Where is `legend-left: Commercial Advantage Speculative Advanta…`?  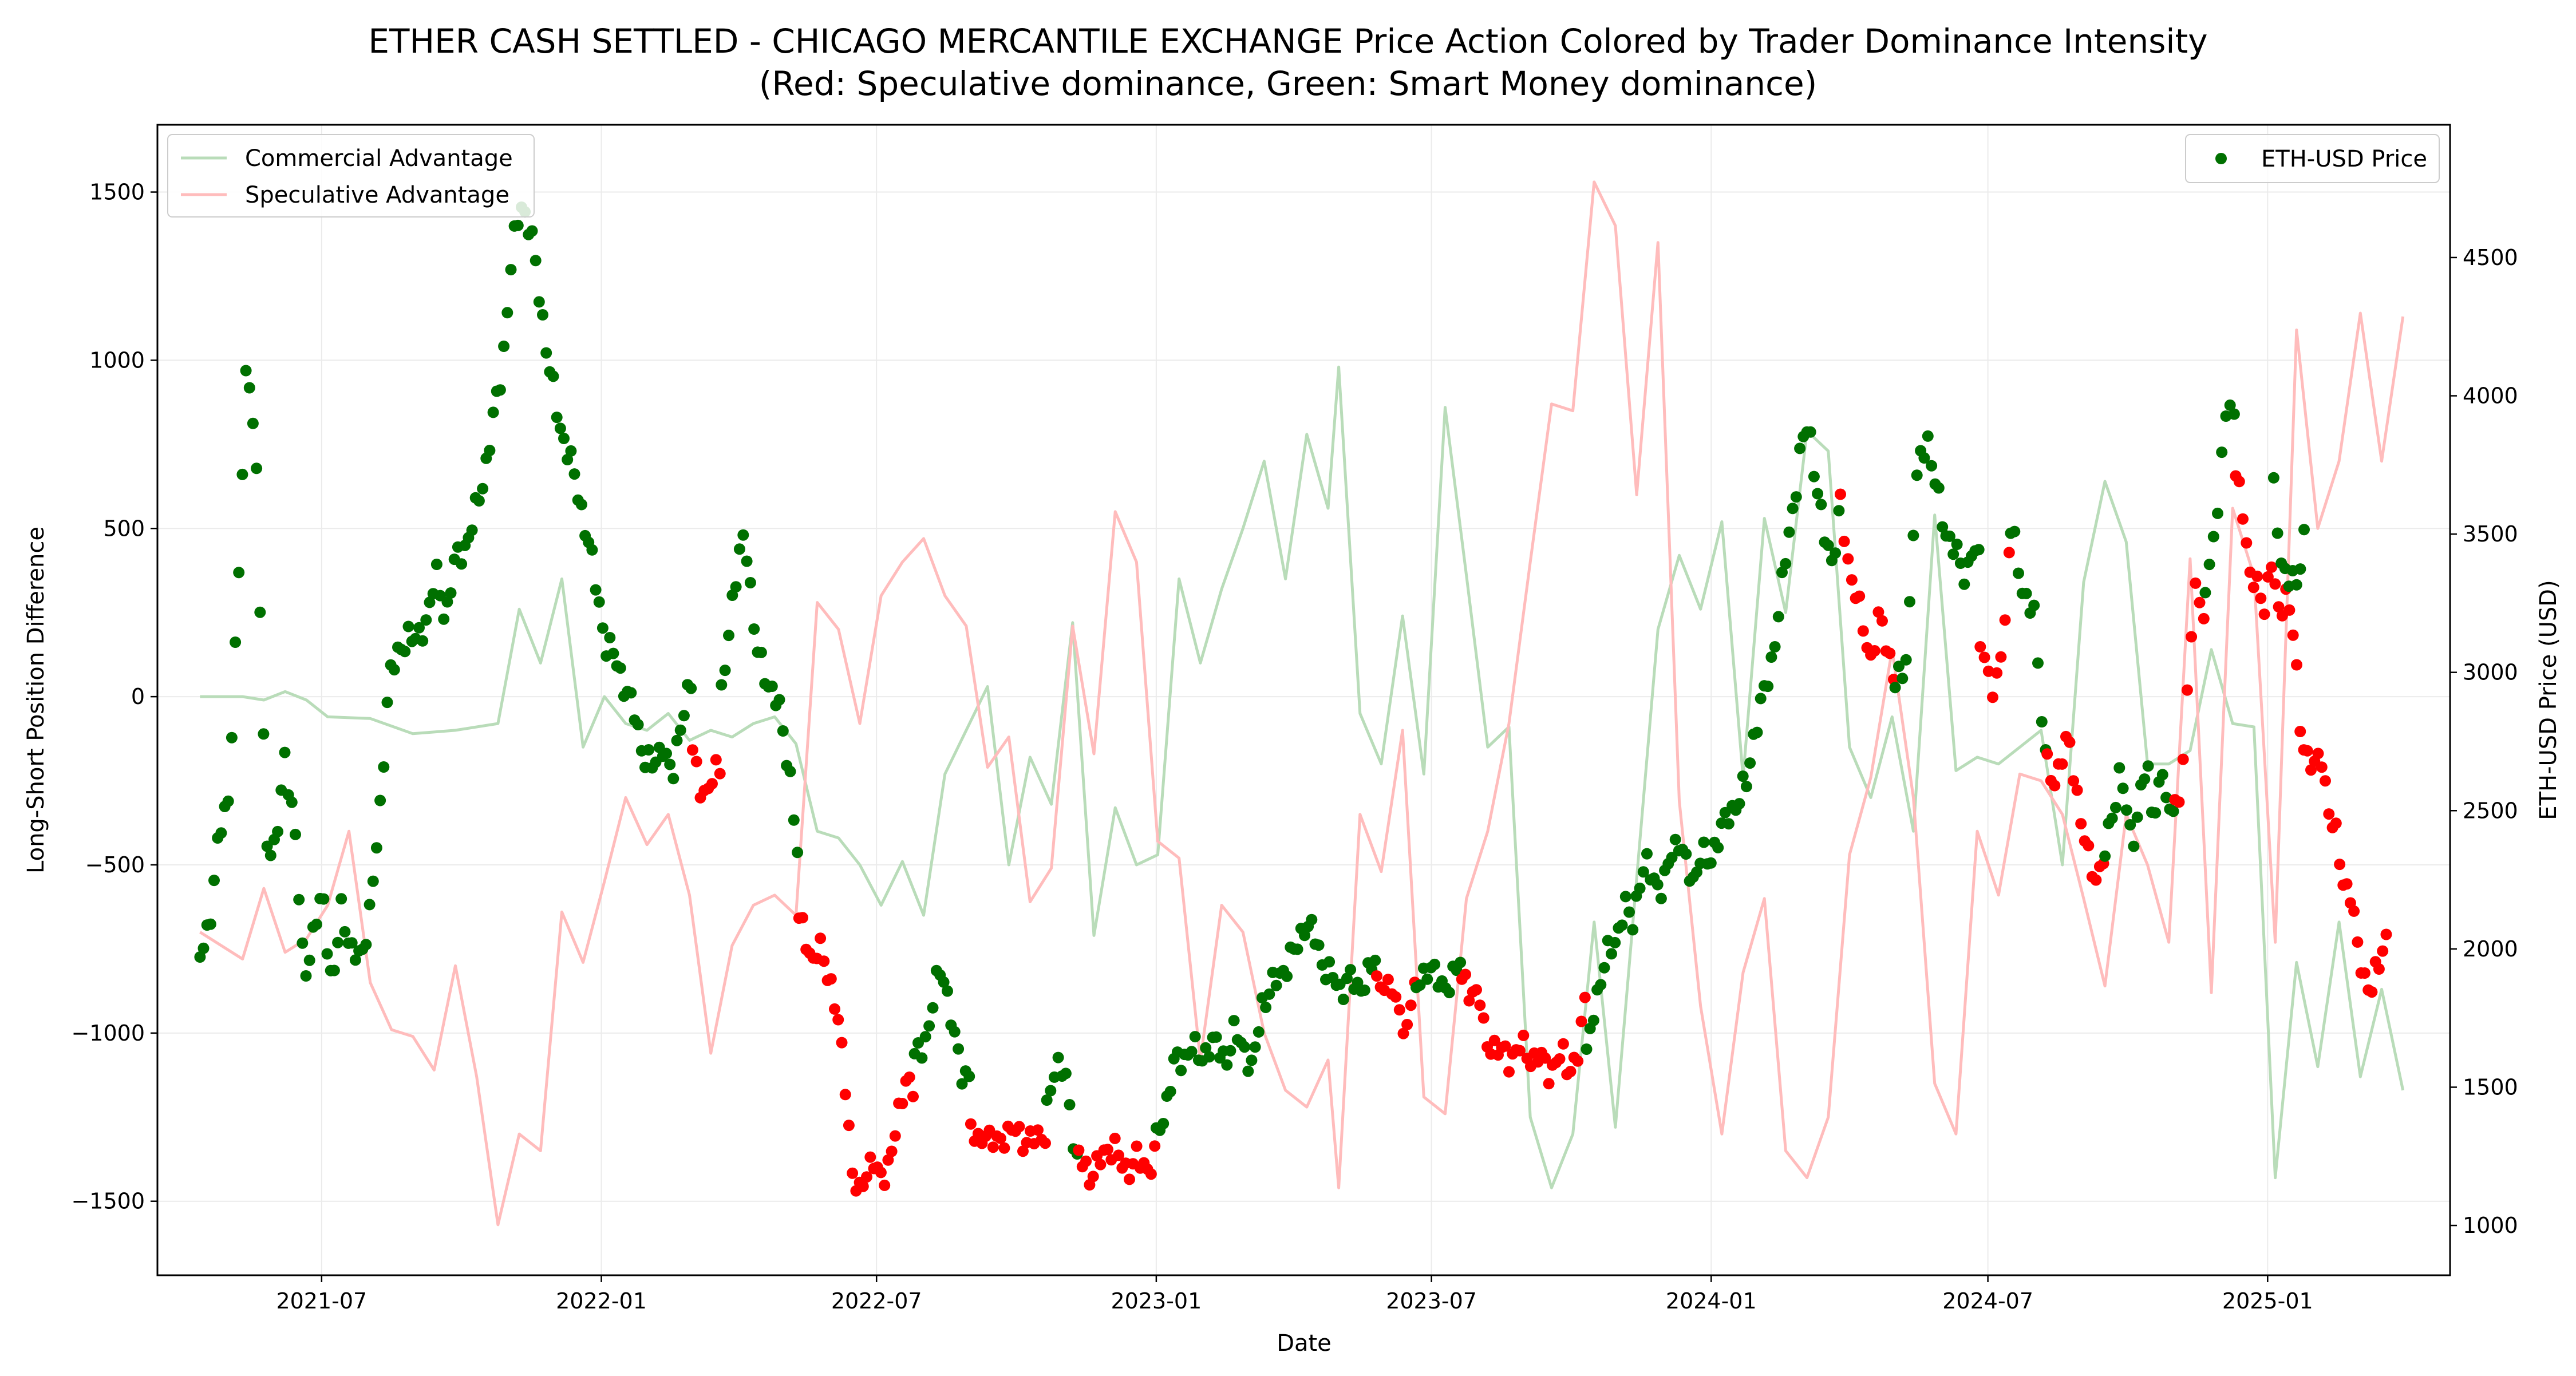
legend-left: Commercial Advantage Speculative Advanta… is located at coordinates (351, 176).